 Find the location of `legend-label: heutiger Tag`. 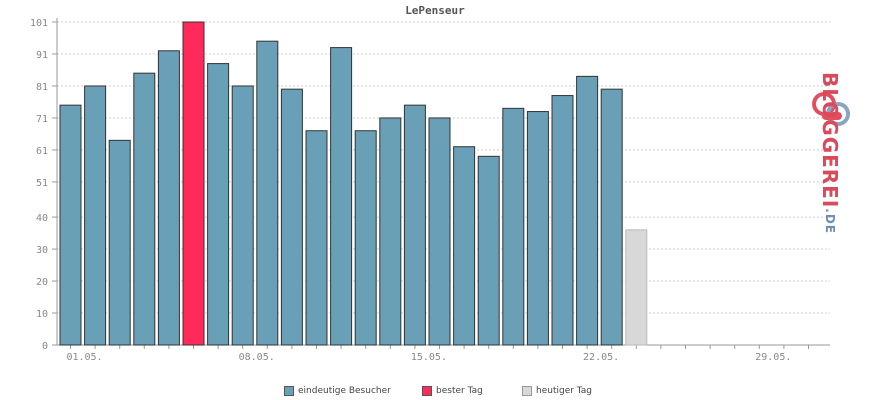

legend-label: heutiger Tag is located at coordinates (564, 391).